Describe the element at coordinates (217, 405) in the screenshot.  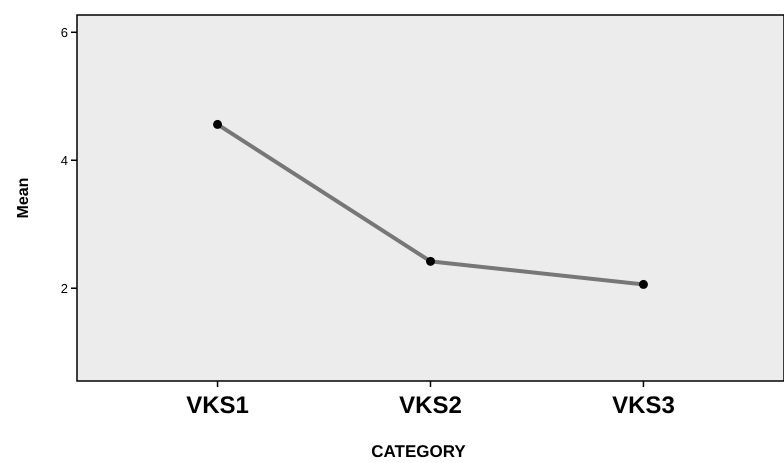
I see `x-tick-label: VKS1` at that location.